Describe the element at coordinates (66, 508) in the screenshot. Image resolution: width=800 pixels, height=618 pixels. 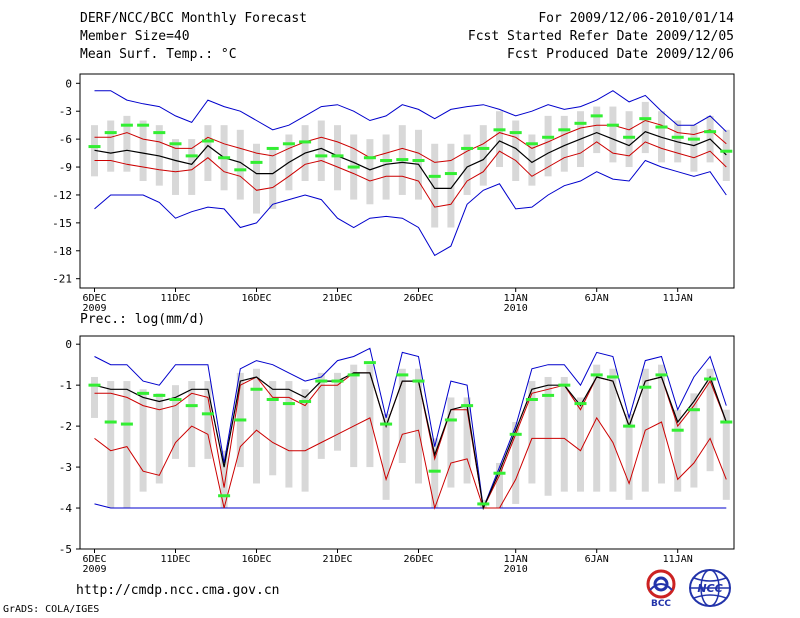
I see `y-tick-label: -4` at that location.